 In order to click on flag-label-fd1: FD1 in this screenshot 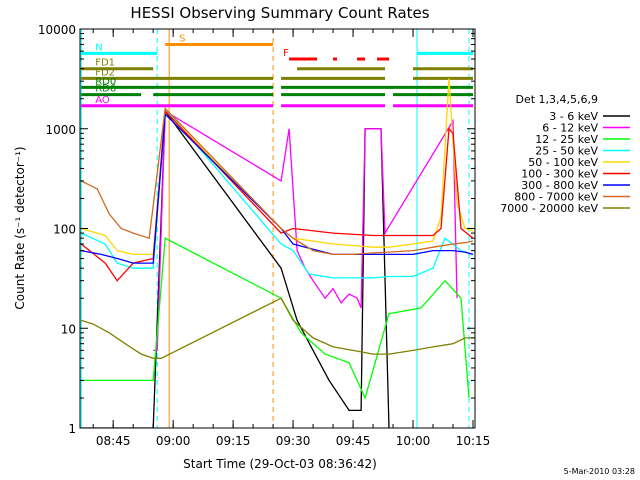, I will do `click(105, 63)`.